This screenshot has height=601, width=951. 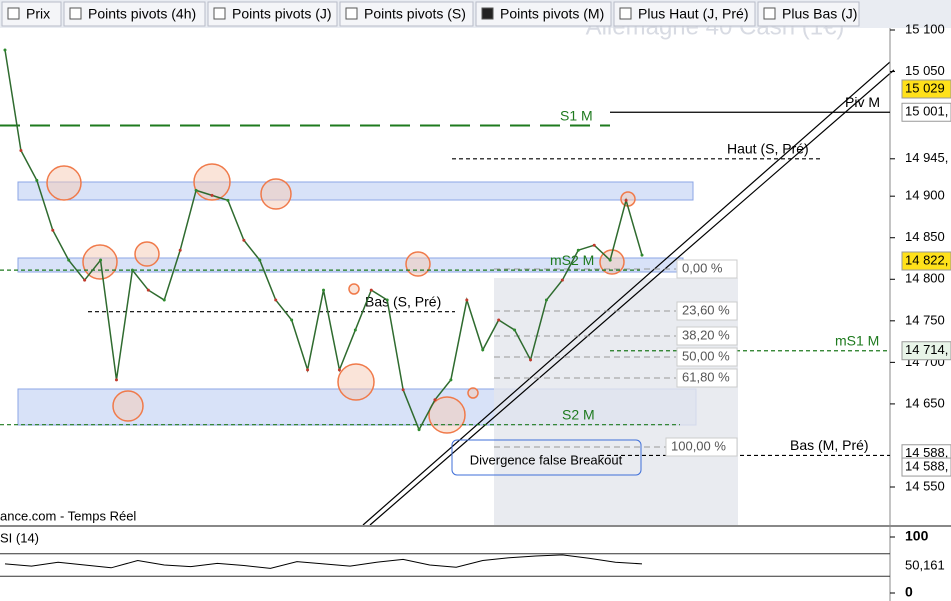 What do you see at coordinates (857, 340) in the screenshot?
I see `level-label: mS1 M` at bounding box center [857, 340].